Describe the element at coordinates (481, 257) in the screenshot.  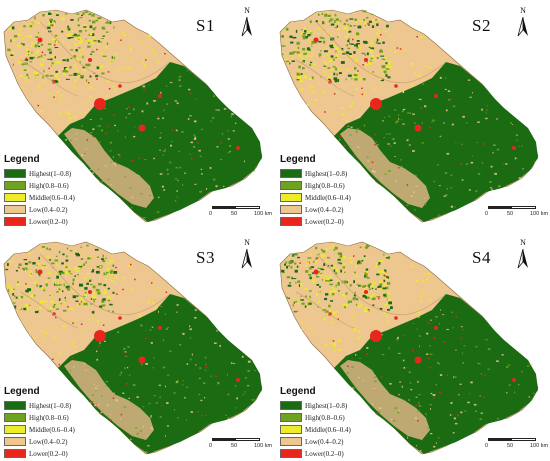
I see `scenario-label: S4` at that location.